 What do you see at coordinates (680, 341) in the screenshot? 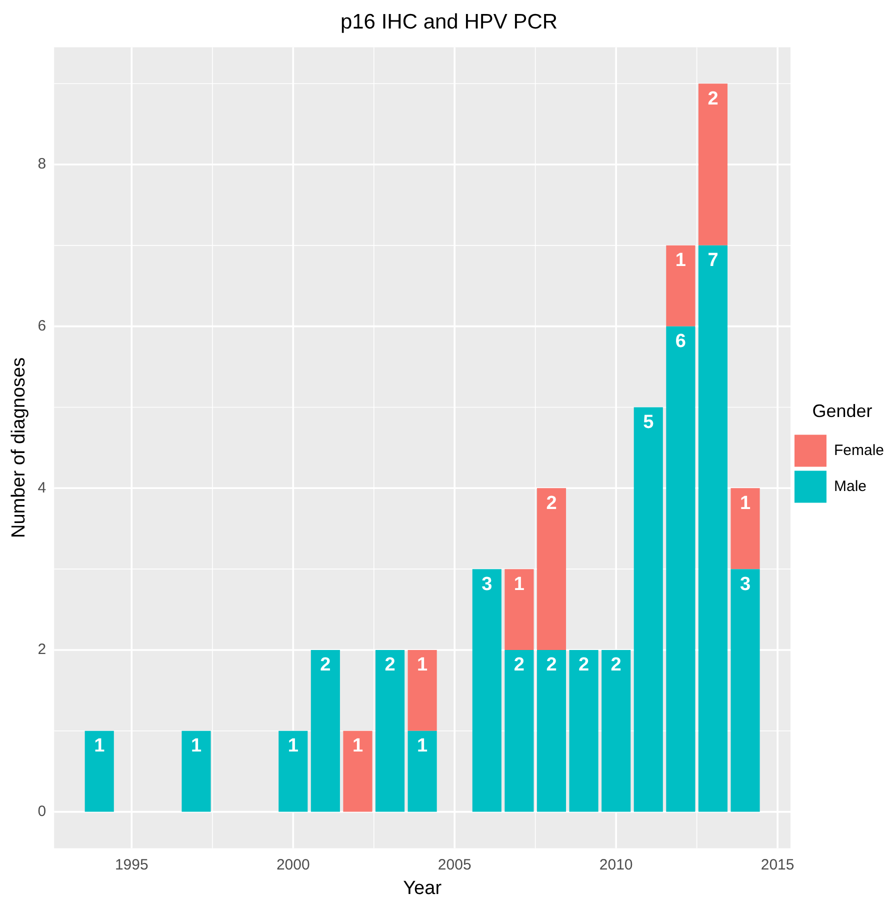
I see `data-label: 6` at bounding box center [680, 341].